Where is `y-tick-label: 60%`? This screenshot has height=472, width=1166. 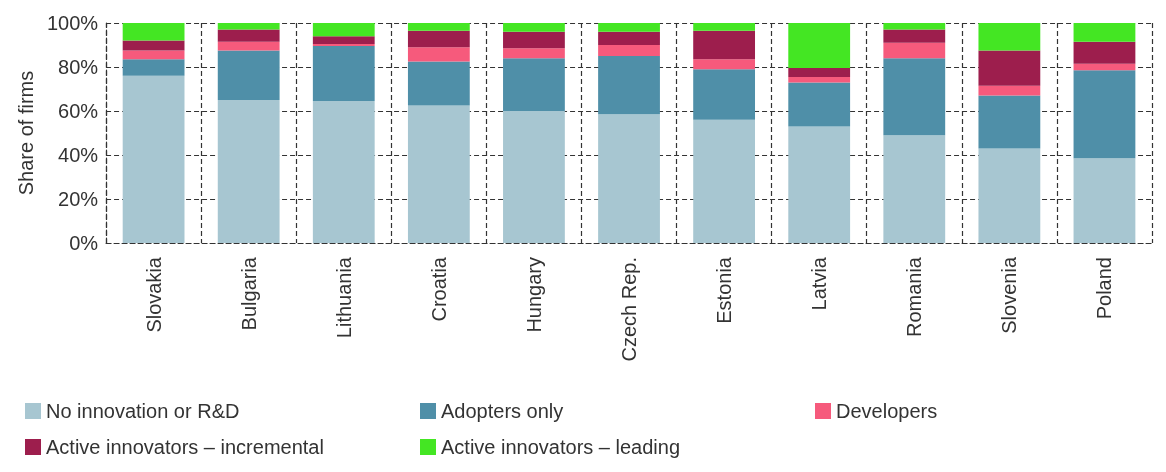
y-tick-label: 60% is located at coordinates (78, 111).